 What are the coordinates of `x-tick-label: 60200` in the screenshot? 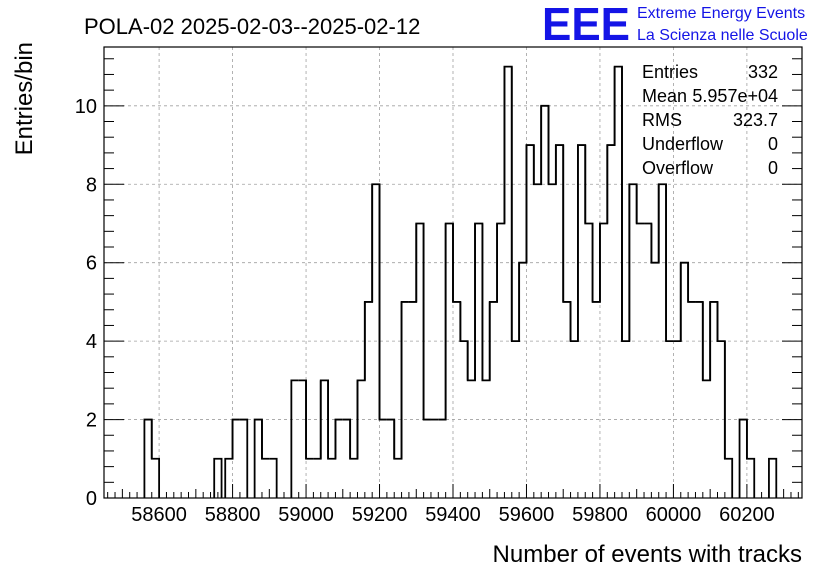 It's located at (747, 515).